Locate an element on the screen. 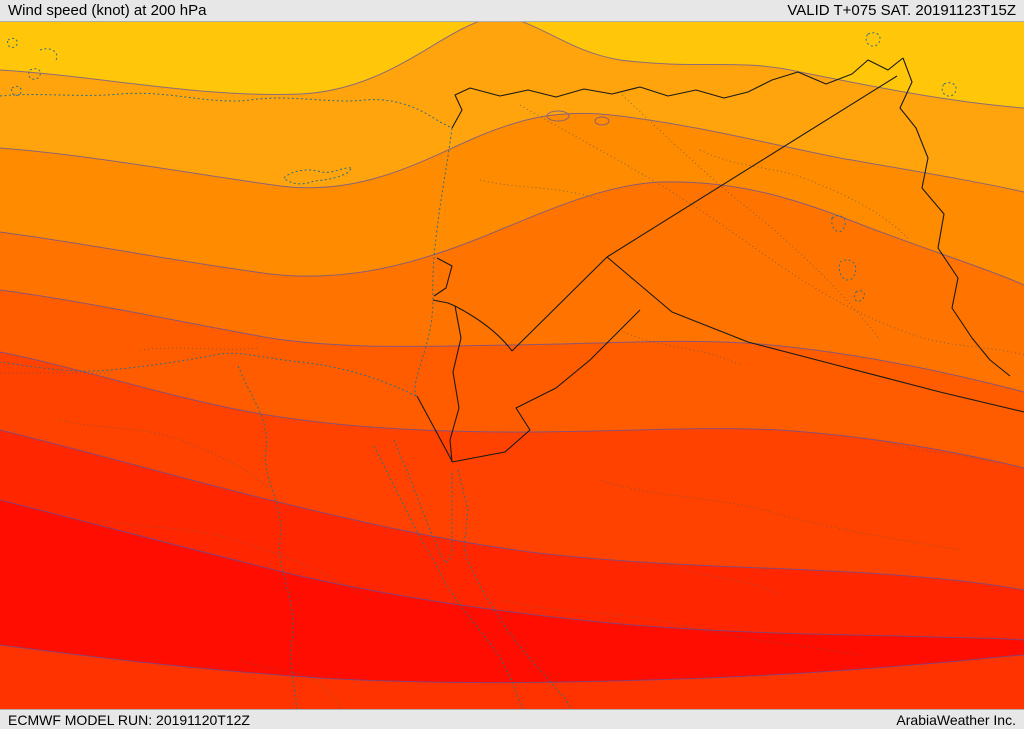  river-nile is located at coordinates (267, 547).